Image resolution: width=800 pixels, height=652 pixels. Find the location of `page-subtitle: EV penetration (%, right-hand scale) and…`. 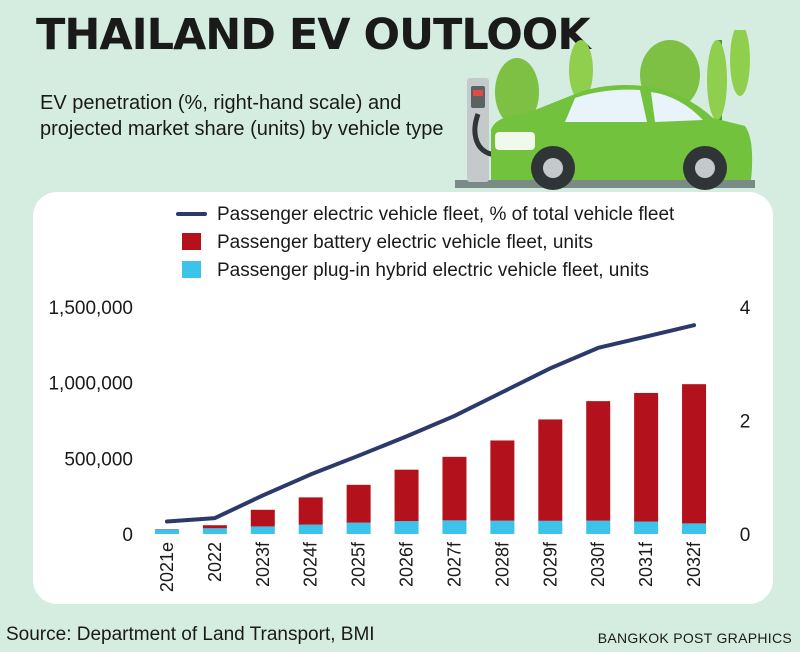

page-subtitle: EV penetration (%, right-hand scale) and… is located at coordinates (242, 116).